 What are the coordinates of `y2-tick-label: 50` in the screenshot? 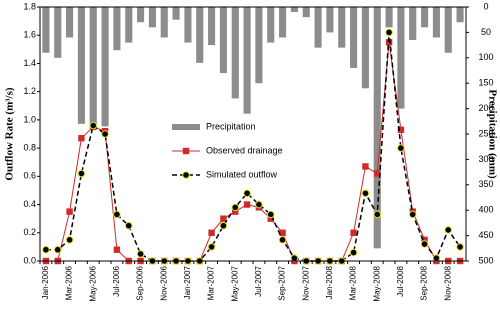 It's located at (486, 32).